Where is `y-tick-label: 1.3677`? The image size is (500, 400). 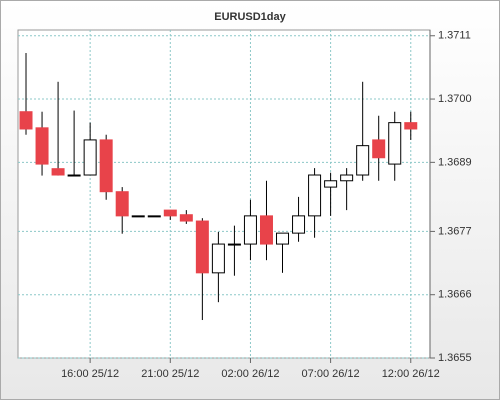 y-tick-label: 1.3677 is located at coordinates (455, 231).